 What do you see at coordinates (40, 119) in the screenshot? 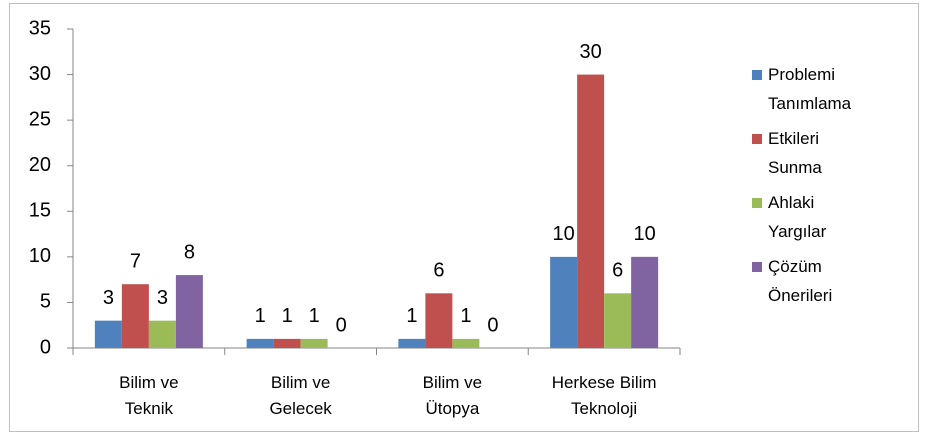
I see `y-tick-label: 25` at bounding box center [40, 119].